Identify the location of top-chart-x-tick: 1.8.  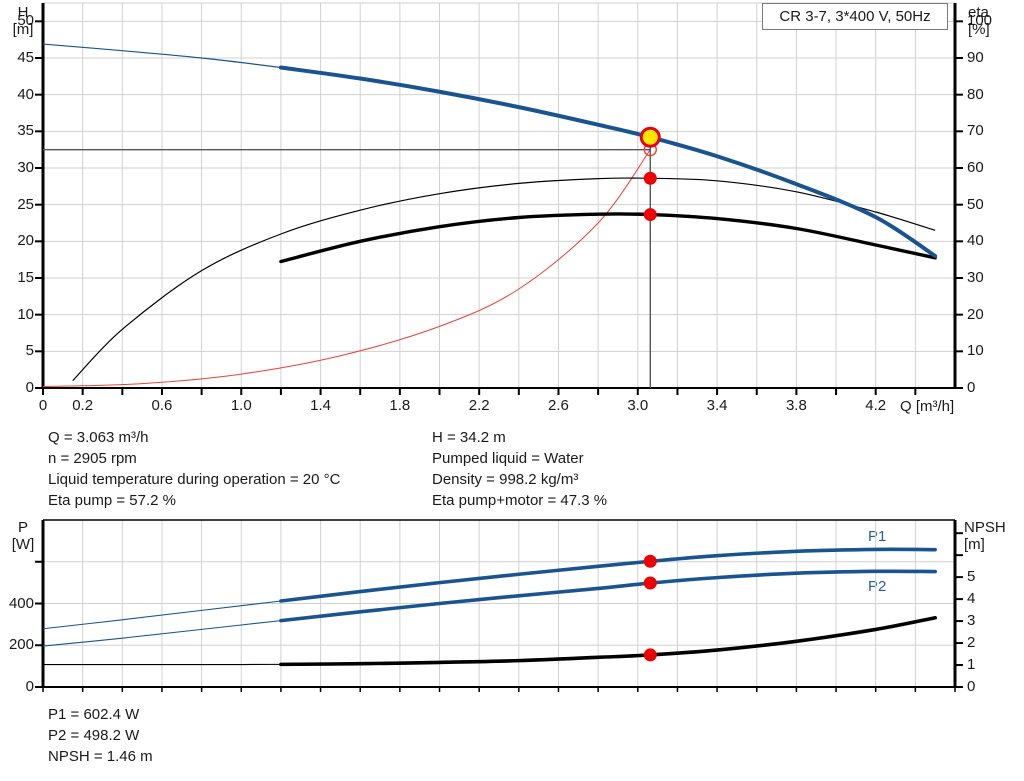
(400, 405).